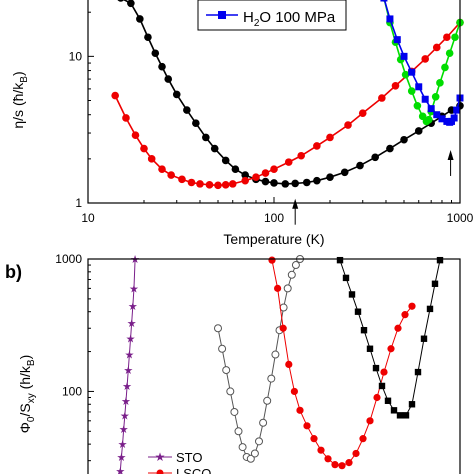 This screenshot has width=474, height=474. I want to click on legend-h2o-label: H2O 100 MPa, so click(289, 19).